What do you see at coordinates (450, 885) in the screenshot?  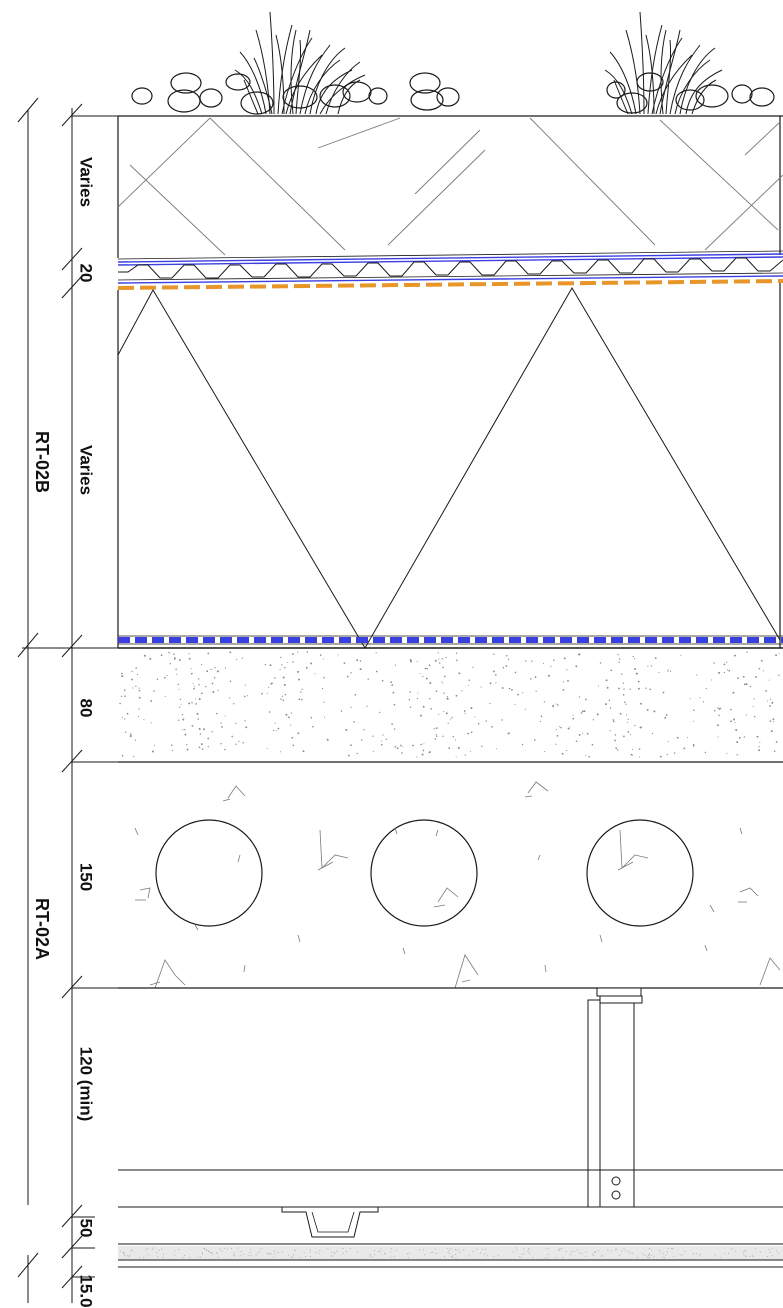 I see `hollowcore-slab-layer` at bounding box center [450, 885].